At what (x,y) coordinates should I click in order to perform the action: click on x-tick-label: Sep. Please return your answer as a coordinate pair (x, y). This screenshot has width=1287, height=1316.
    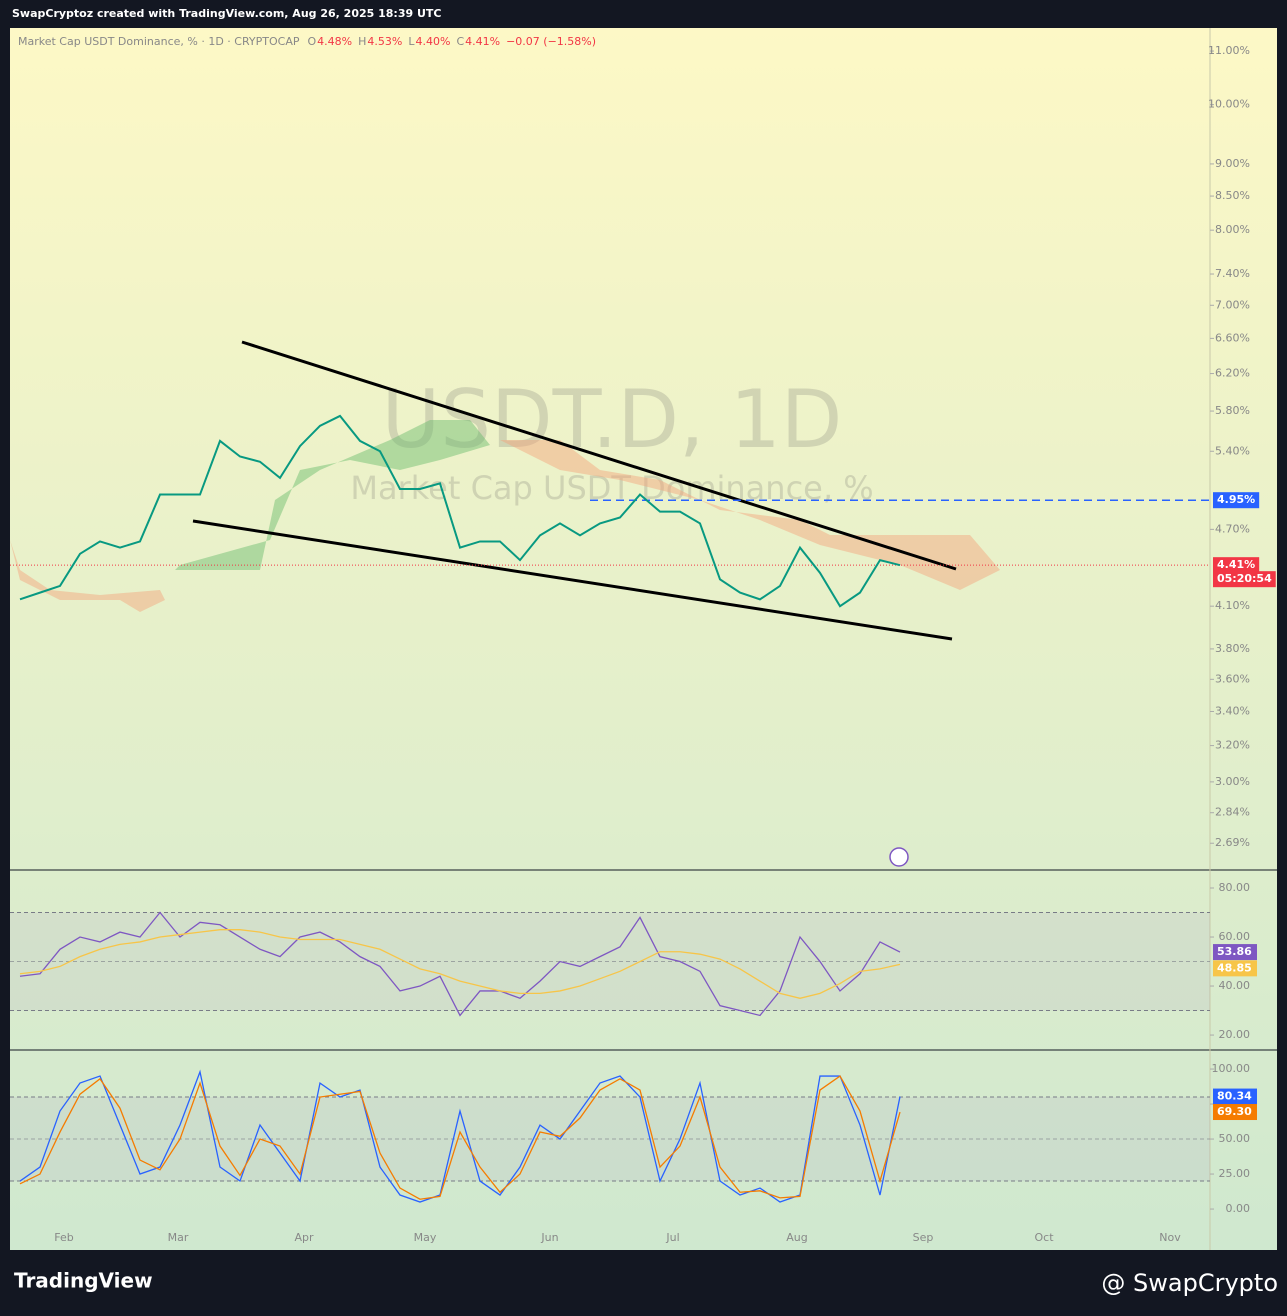
    Looking at the image, I should click on (923, 1237).